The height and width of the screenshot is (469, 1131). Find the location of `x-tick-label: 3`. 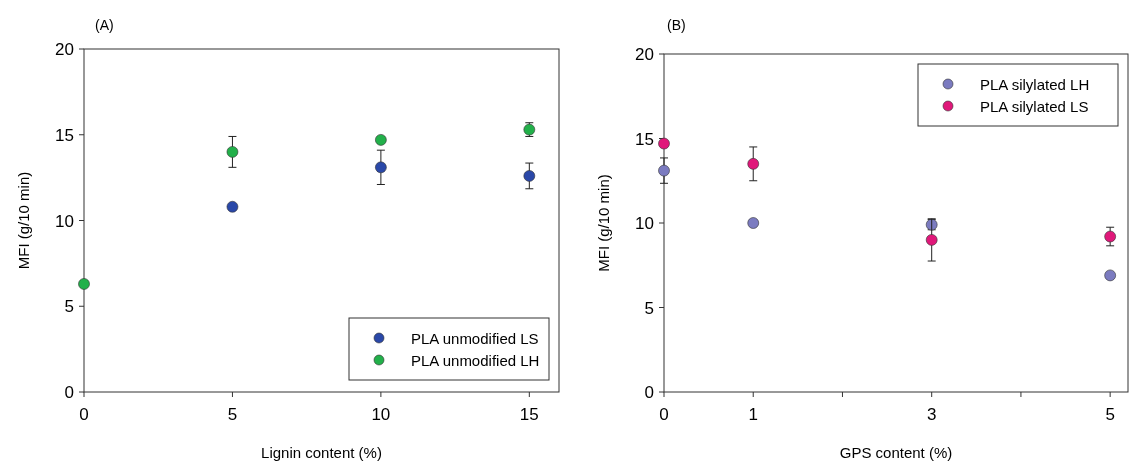

x-tick-label: 3 is located at coordinates (931, 414).